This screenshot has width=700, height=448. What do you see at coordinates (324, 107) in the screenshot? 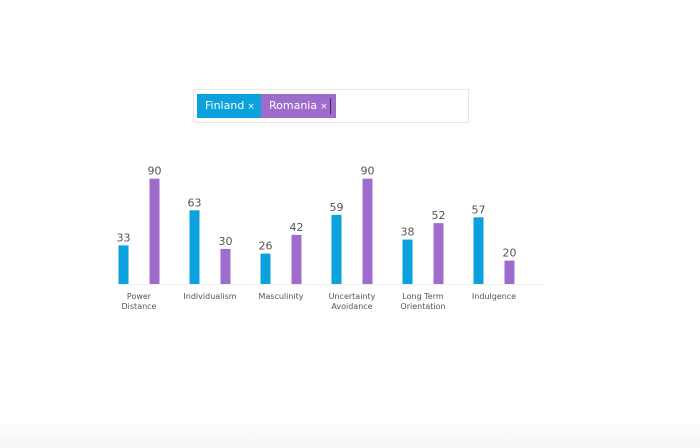
I see `chip-romania-remove-icon: ×` at bounding box center [324, 107].